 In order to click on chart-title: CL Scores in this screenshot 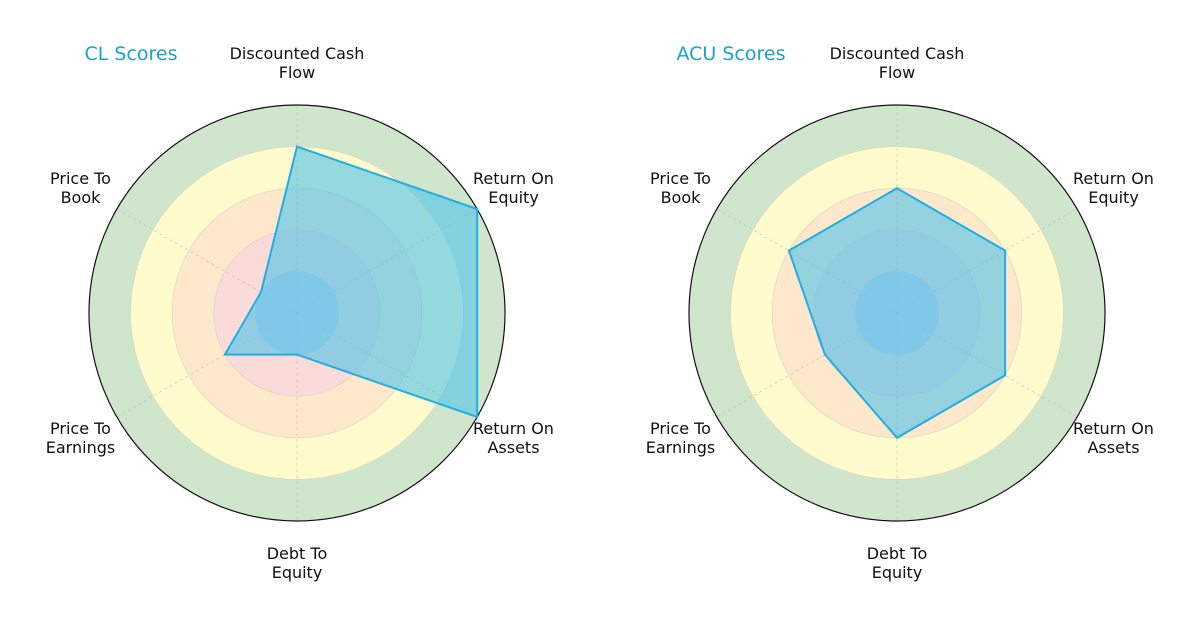, I will do `click(130, 54)`.